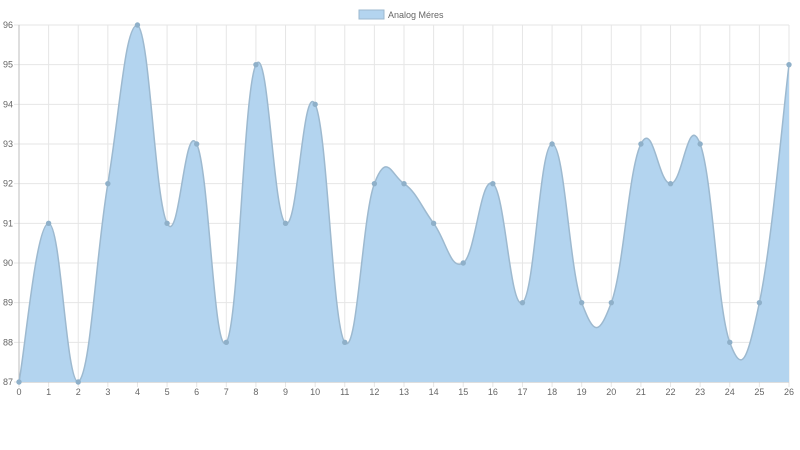  Describe the element at coordinates (78, 392) in the screenshot. I see `x-tick-label: 2` at that location.